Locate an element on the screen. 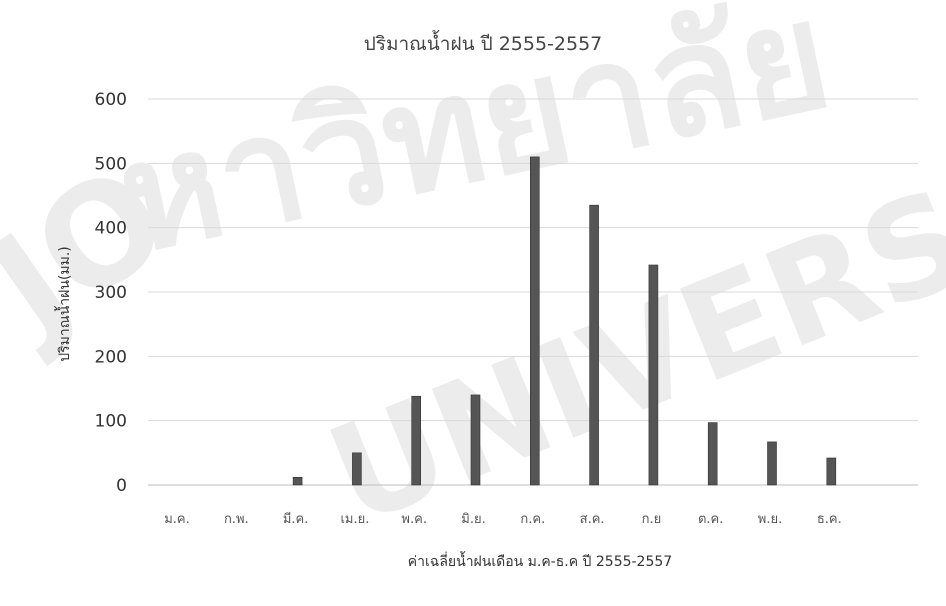 This screenshot has height=606, width=946. y-tick-label: 300 is located at coordinates (111, 293).